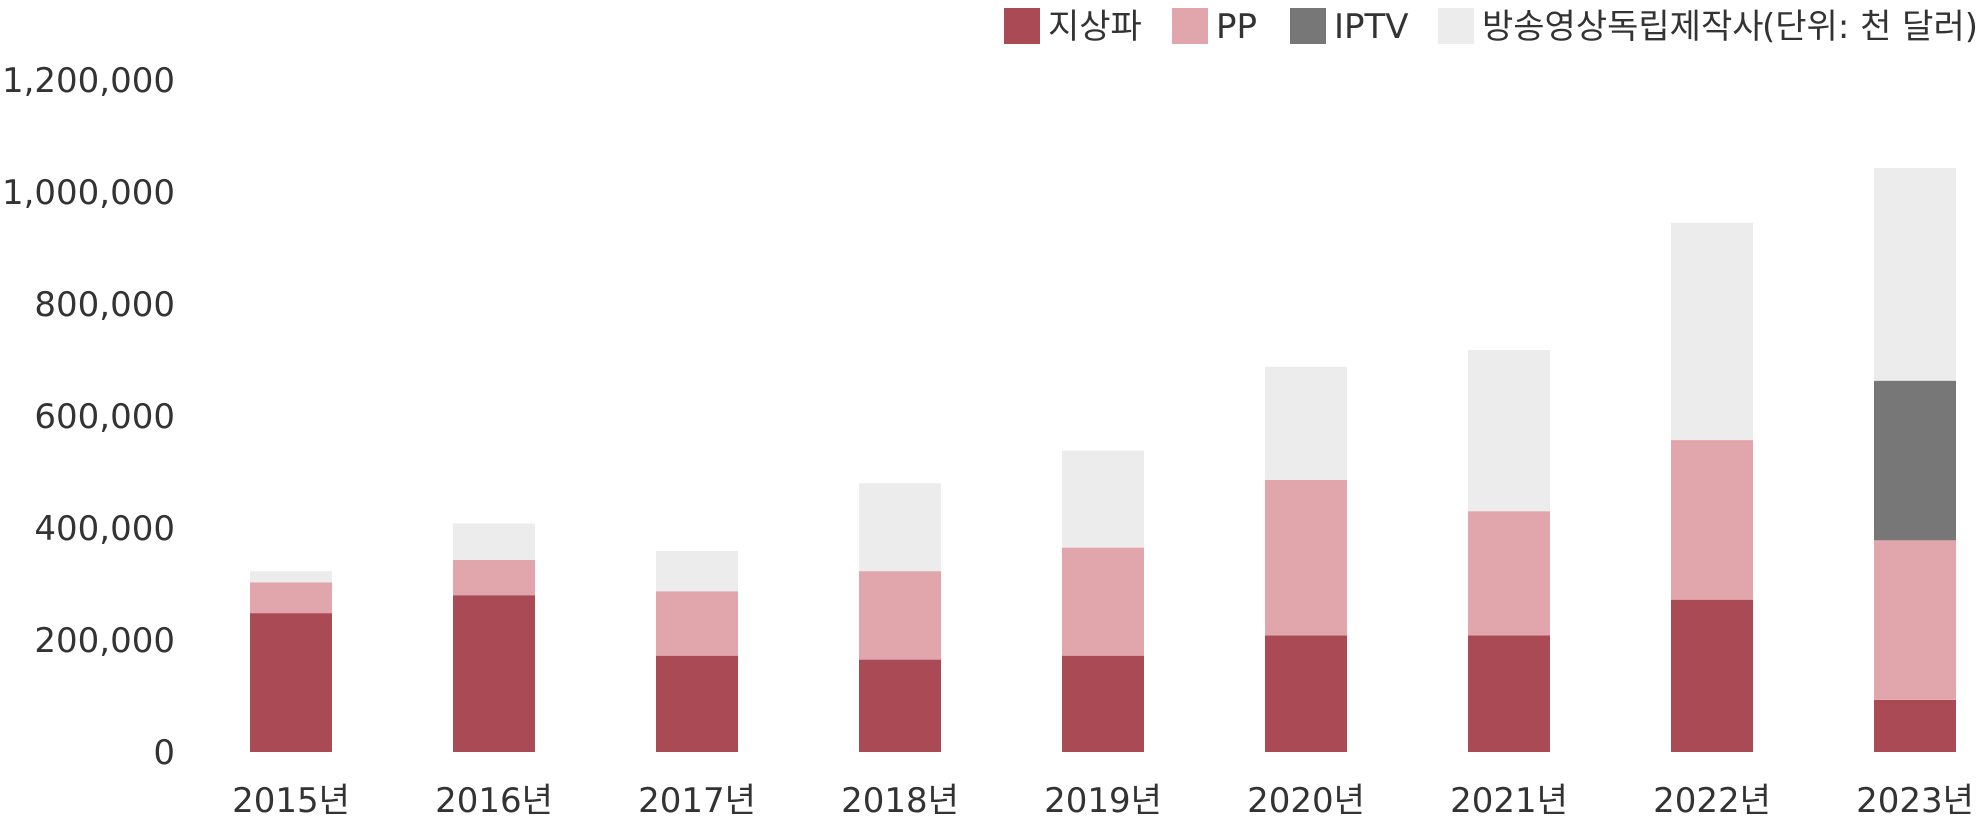 This screenshot has height=820, width=1980. Describe the element at coordinates (1623, 27) in the screenshot. I see `legend-label: 방송영상독립제작사` at that location.